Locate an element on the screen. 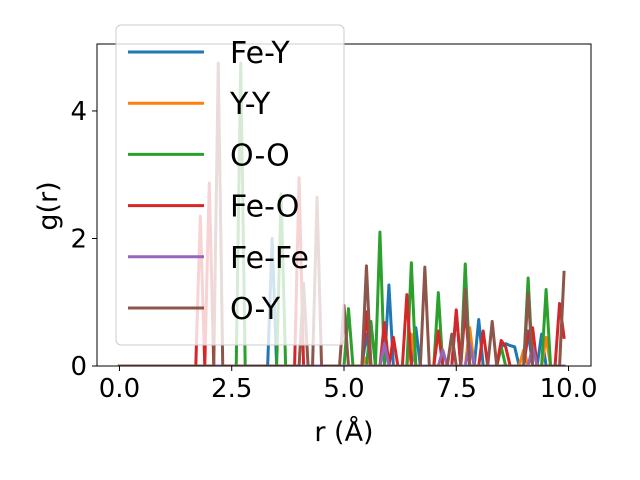 This screenshot has height=480, width=640. y-axis-label: g(r) is located at coordinates (48, 205).